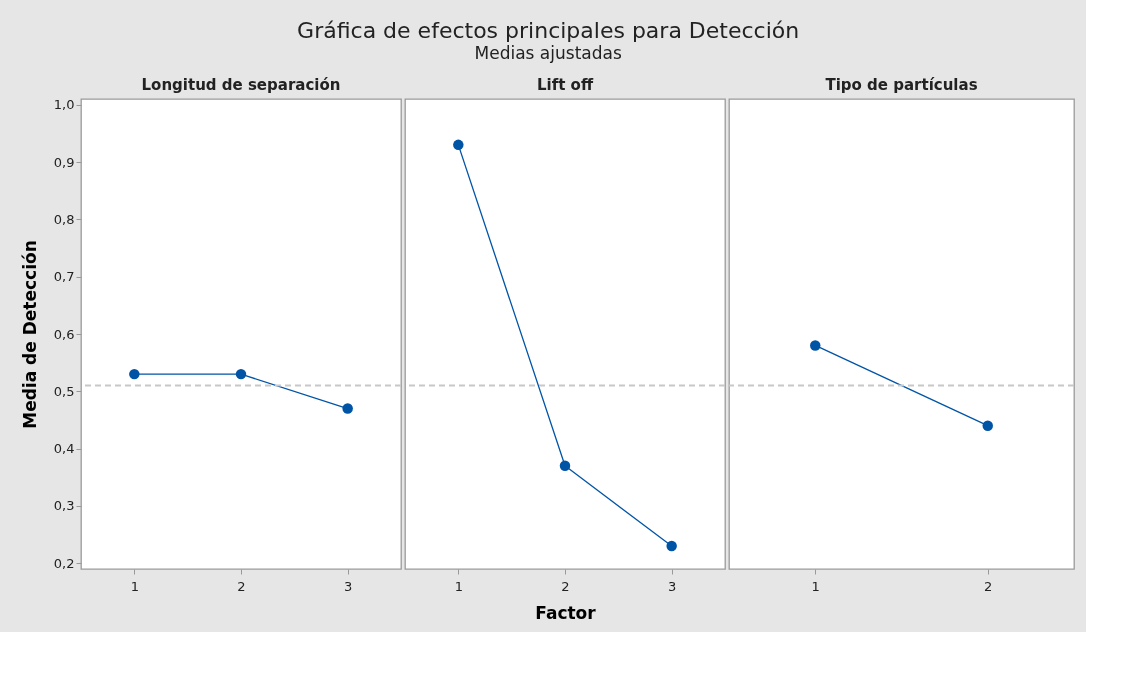 This screenshot has width=1133, height=684. Describe the element at coordinates (64, 391) in the screenshot. I see `y-tick-label: 0,5` at that location.